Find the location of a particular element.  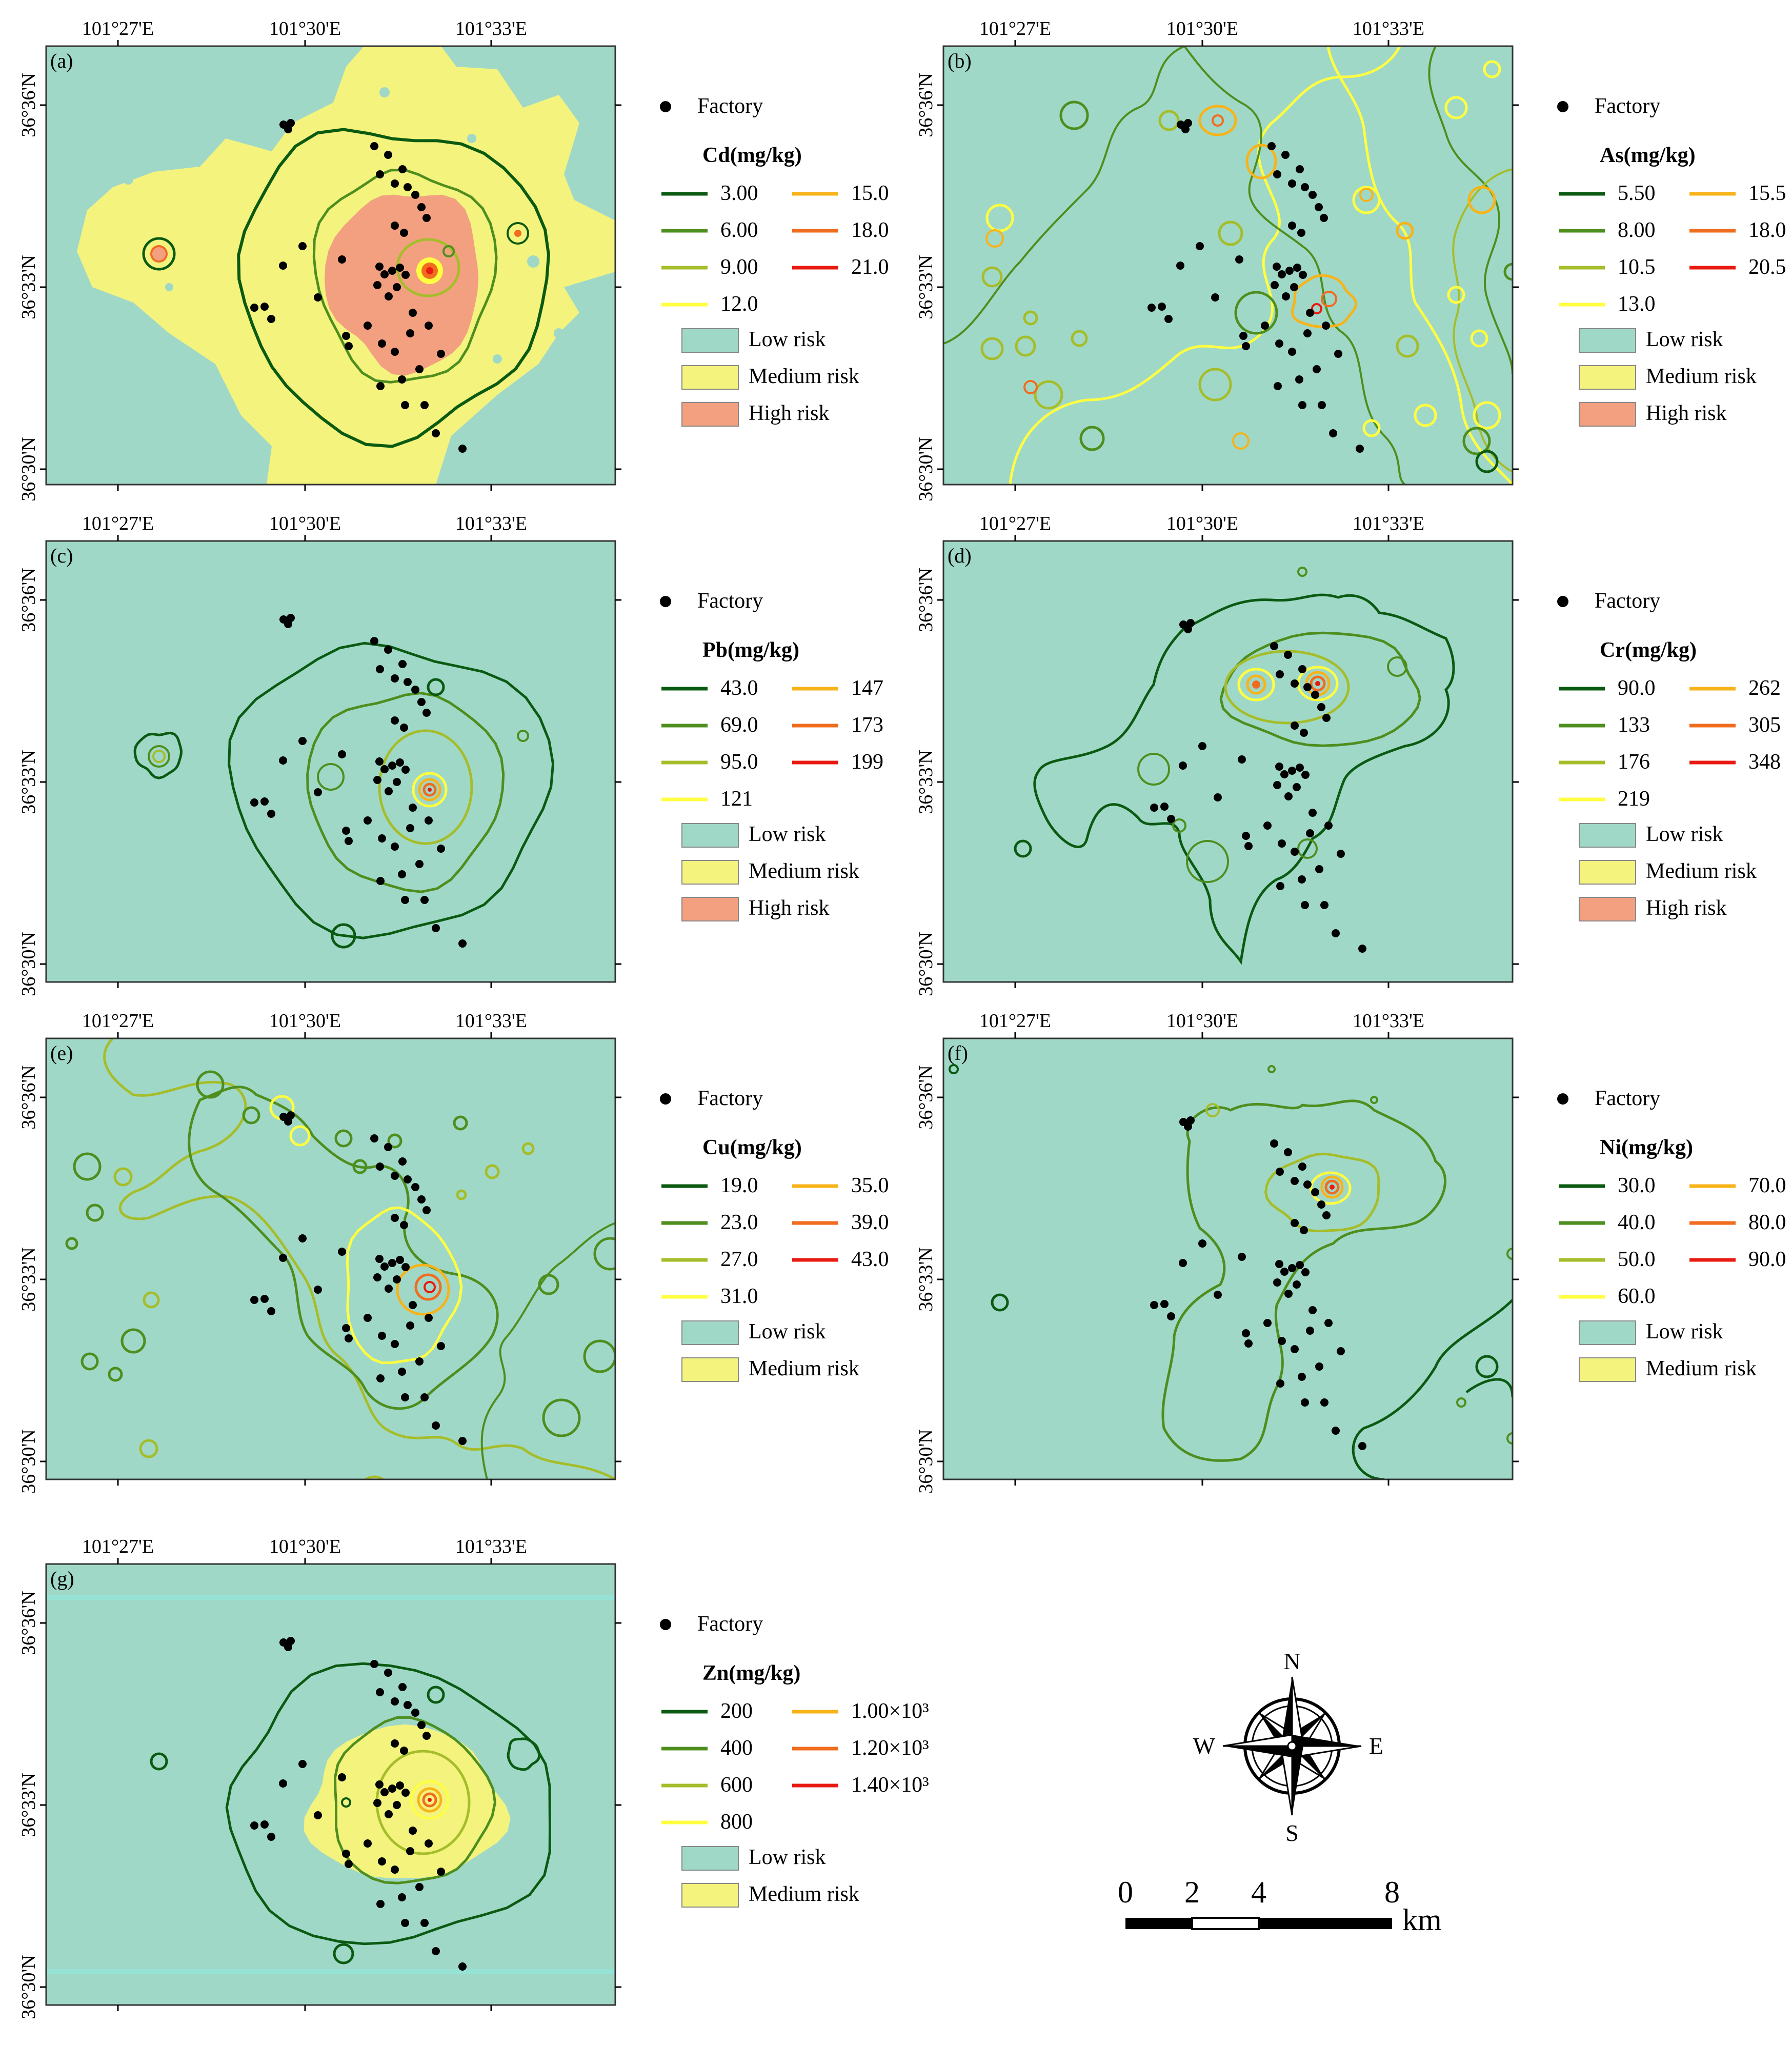

legend-level-label: 15.5 is located at coordinates (1767, 193).